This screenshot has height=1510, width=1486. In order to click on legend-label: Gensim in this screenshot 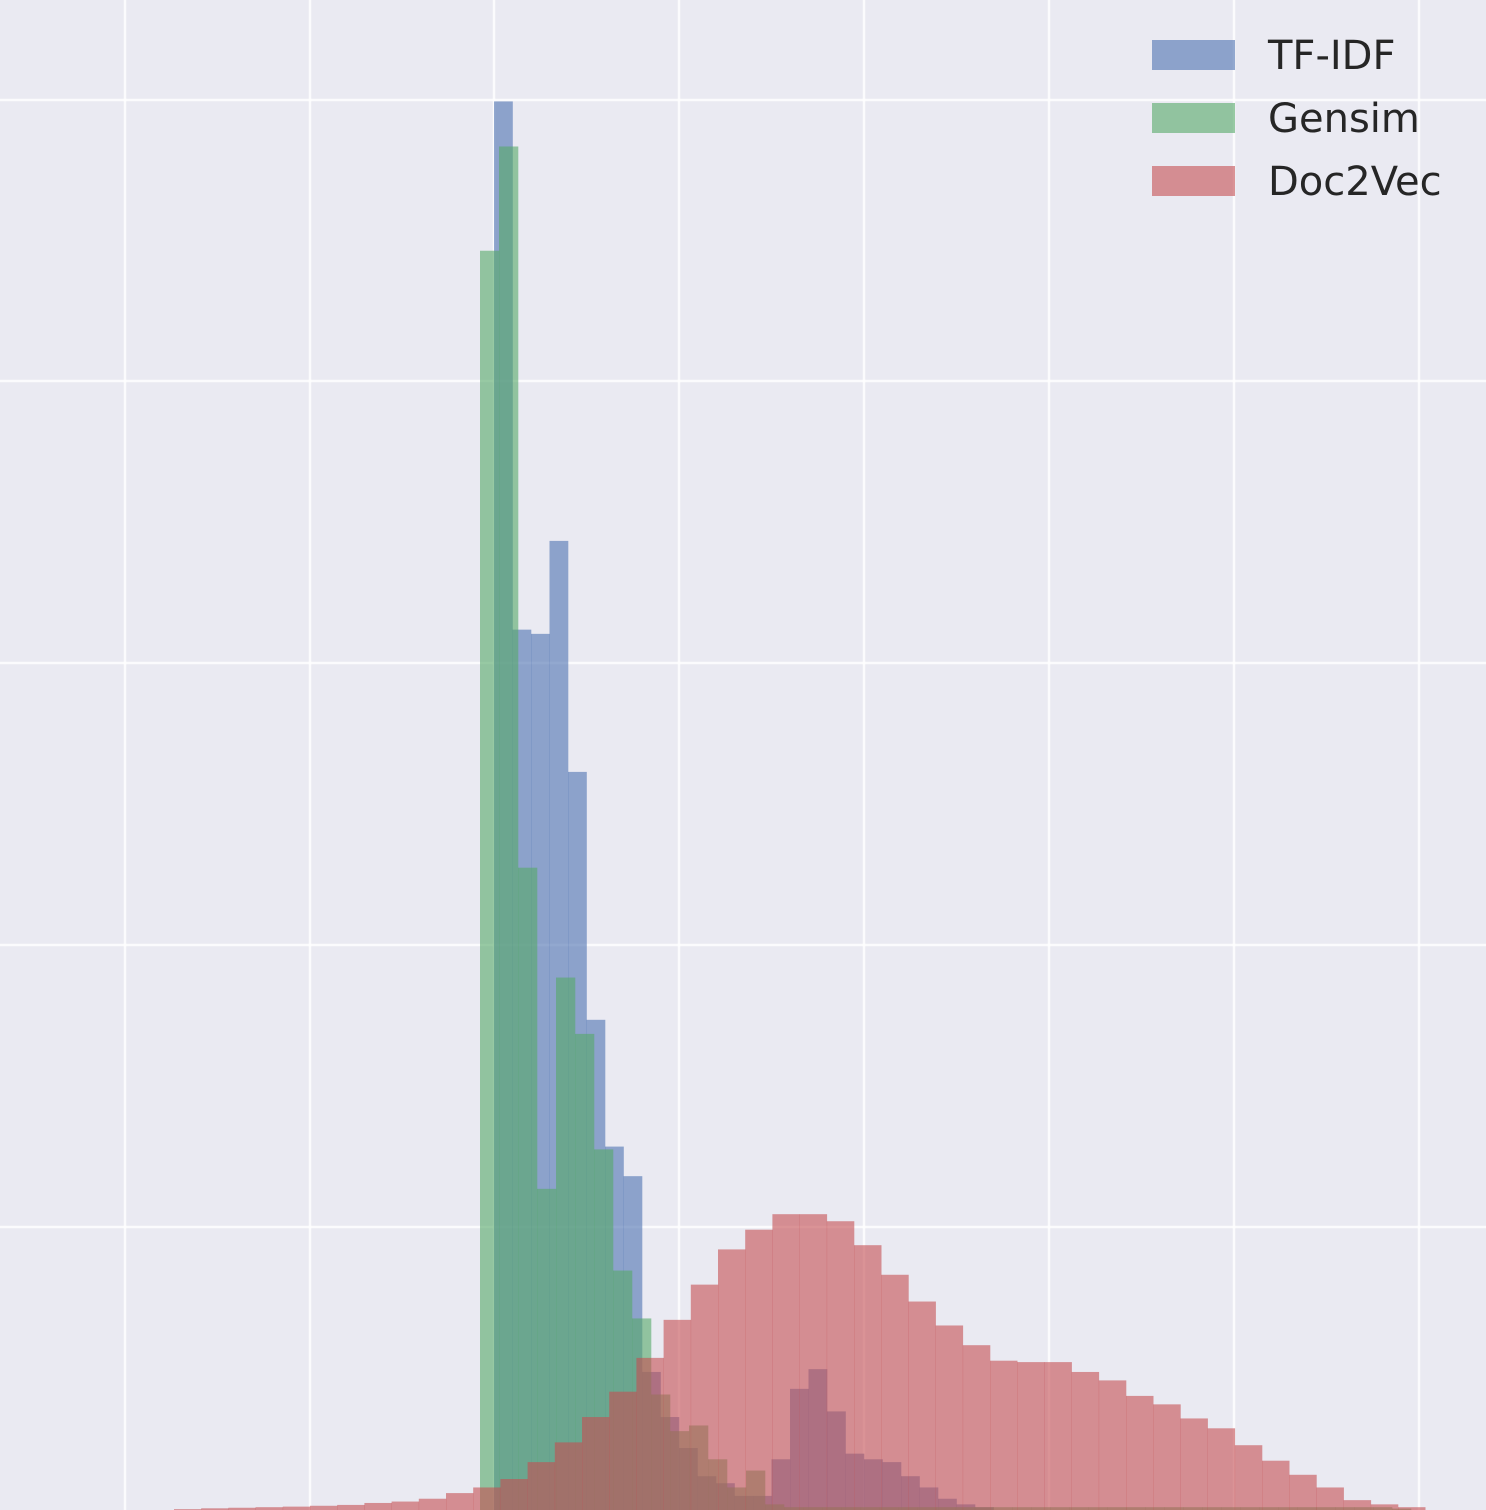, I will do `click(1344, 119)`.